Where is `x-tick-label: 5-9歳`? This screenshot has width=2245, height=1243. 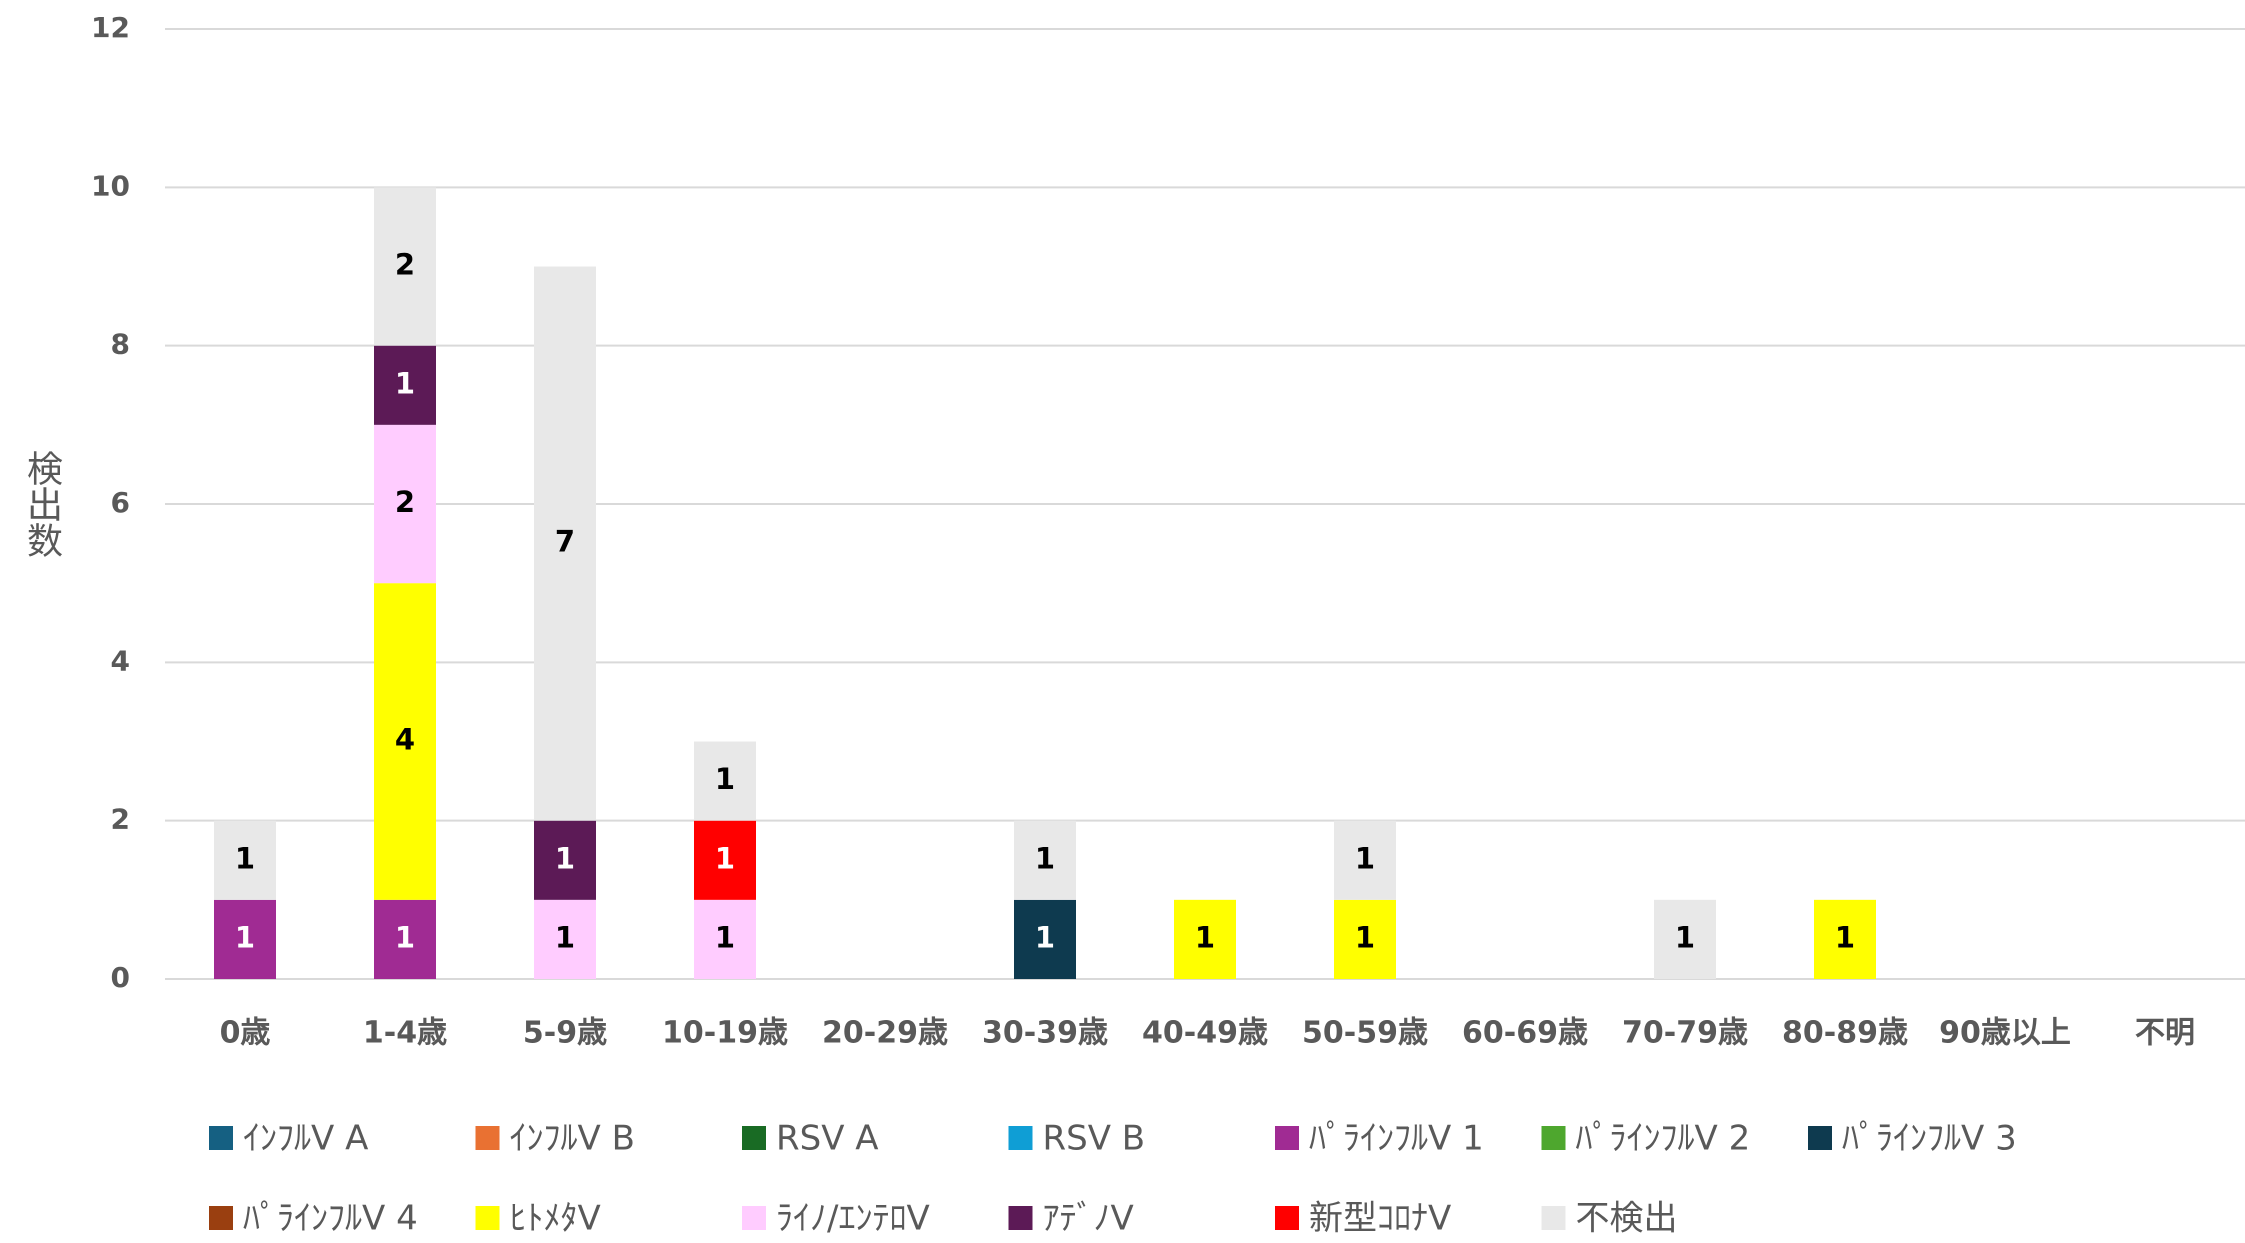 x-tick-label: 5-9歳 is located at coordinates (565, 1033).